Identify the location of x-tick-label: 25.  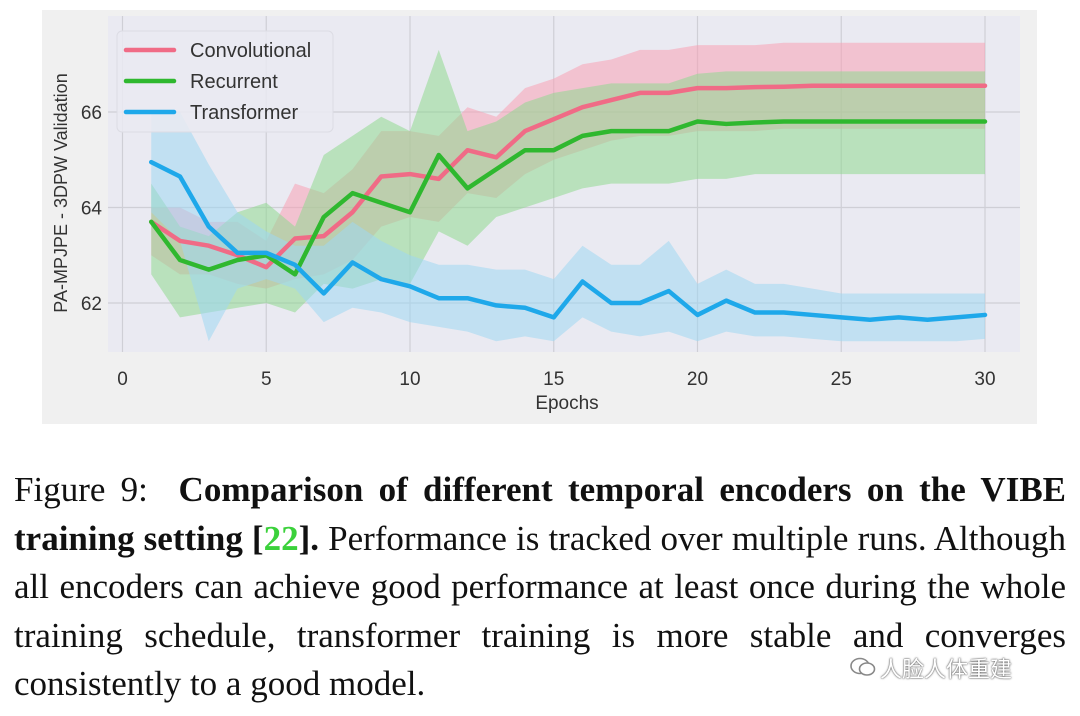
(841, 379).